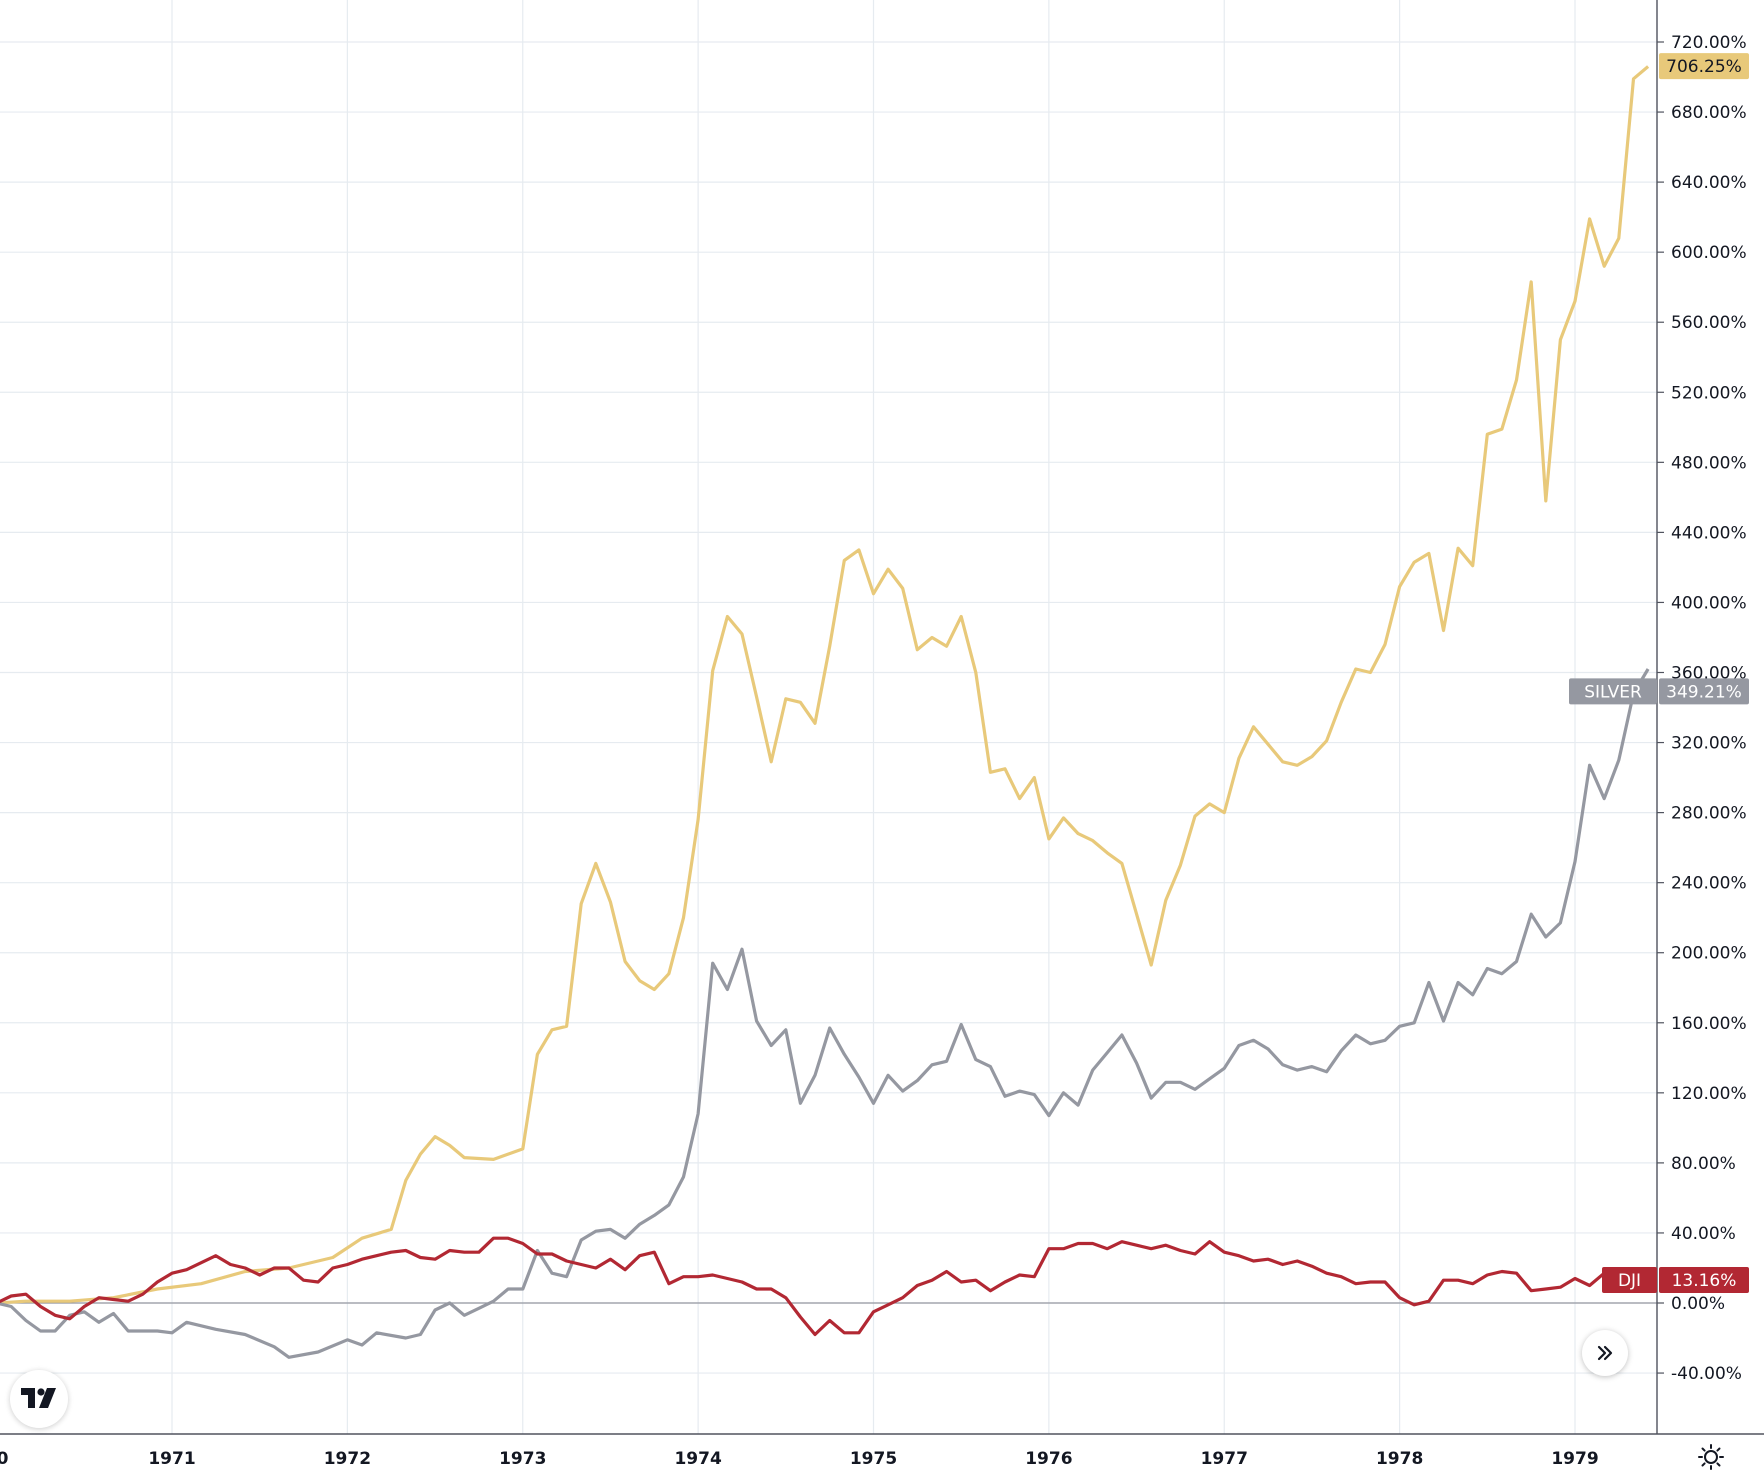 The image size is (1764, 1482). What do you see at coordinates (1709, 884) in the screenshot?
I see `y-tick-label: 240.00%` at bounding box center [1709, 884].